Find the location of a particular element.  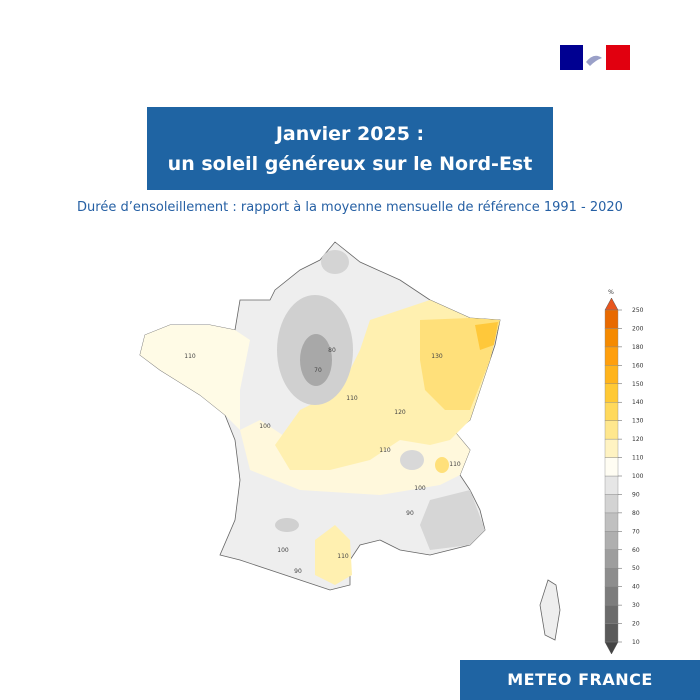

zone-grey-sw is located at coordinates (287, 525).